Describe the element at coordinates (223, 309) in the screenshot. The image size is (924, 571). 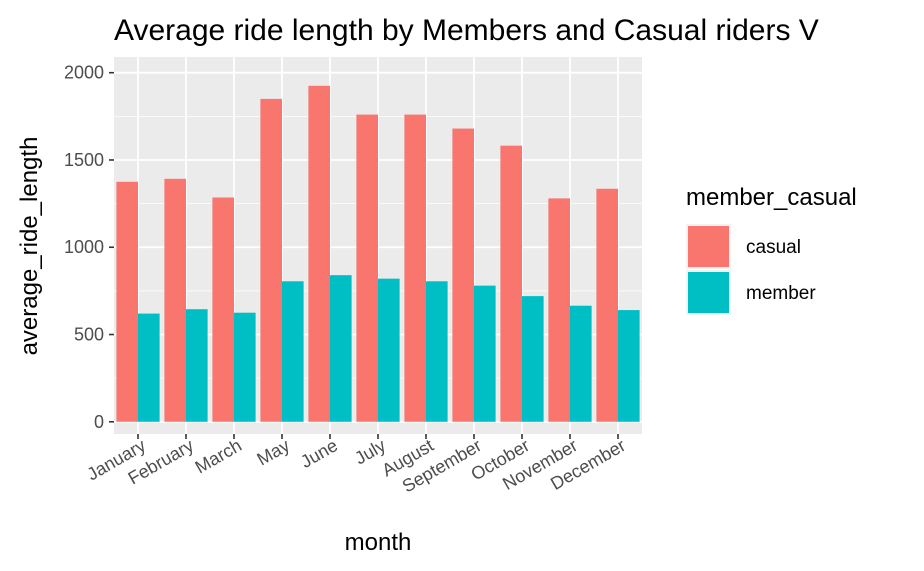
I see `bar-casual-march` at that location.